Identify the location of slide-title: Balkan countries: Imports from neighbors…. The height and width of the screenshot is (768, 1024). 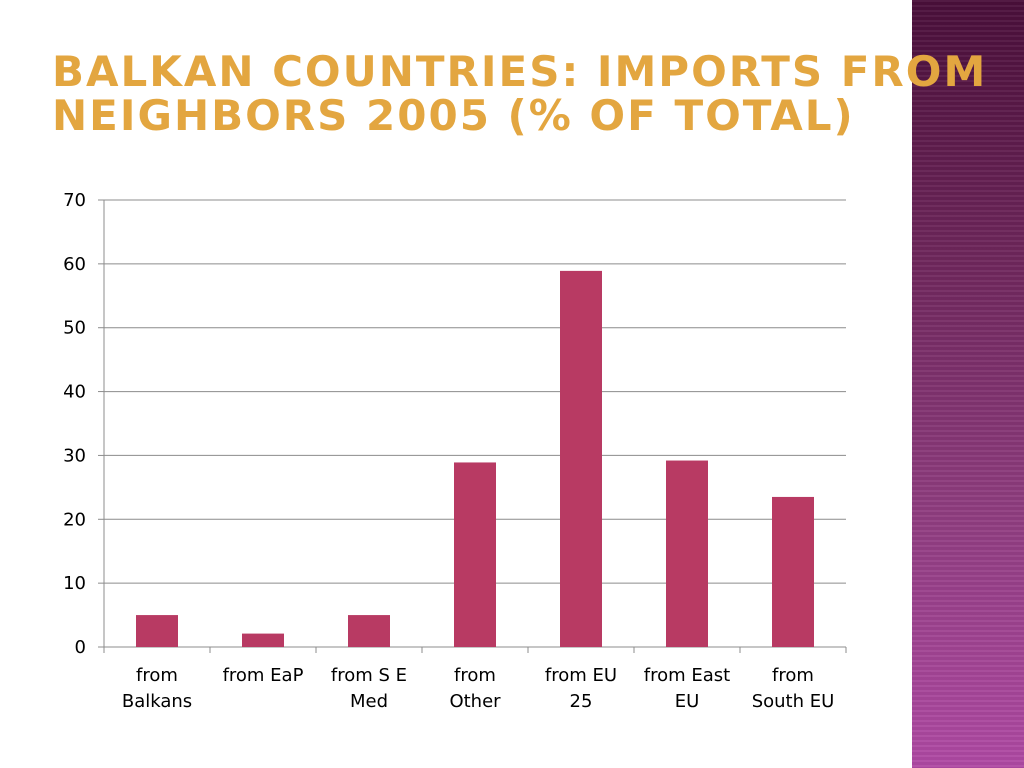
(520, 93).